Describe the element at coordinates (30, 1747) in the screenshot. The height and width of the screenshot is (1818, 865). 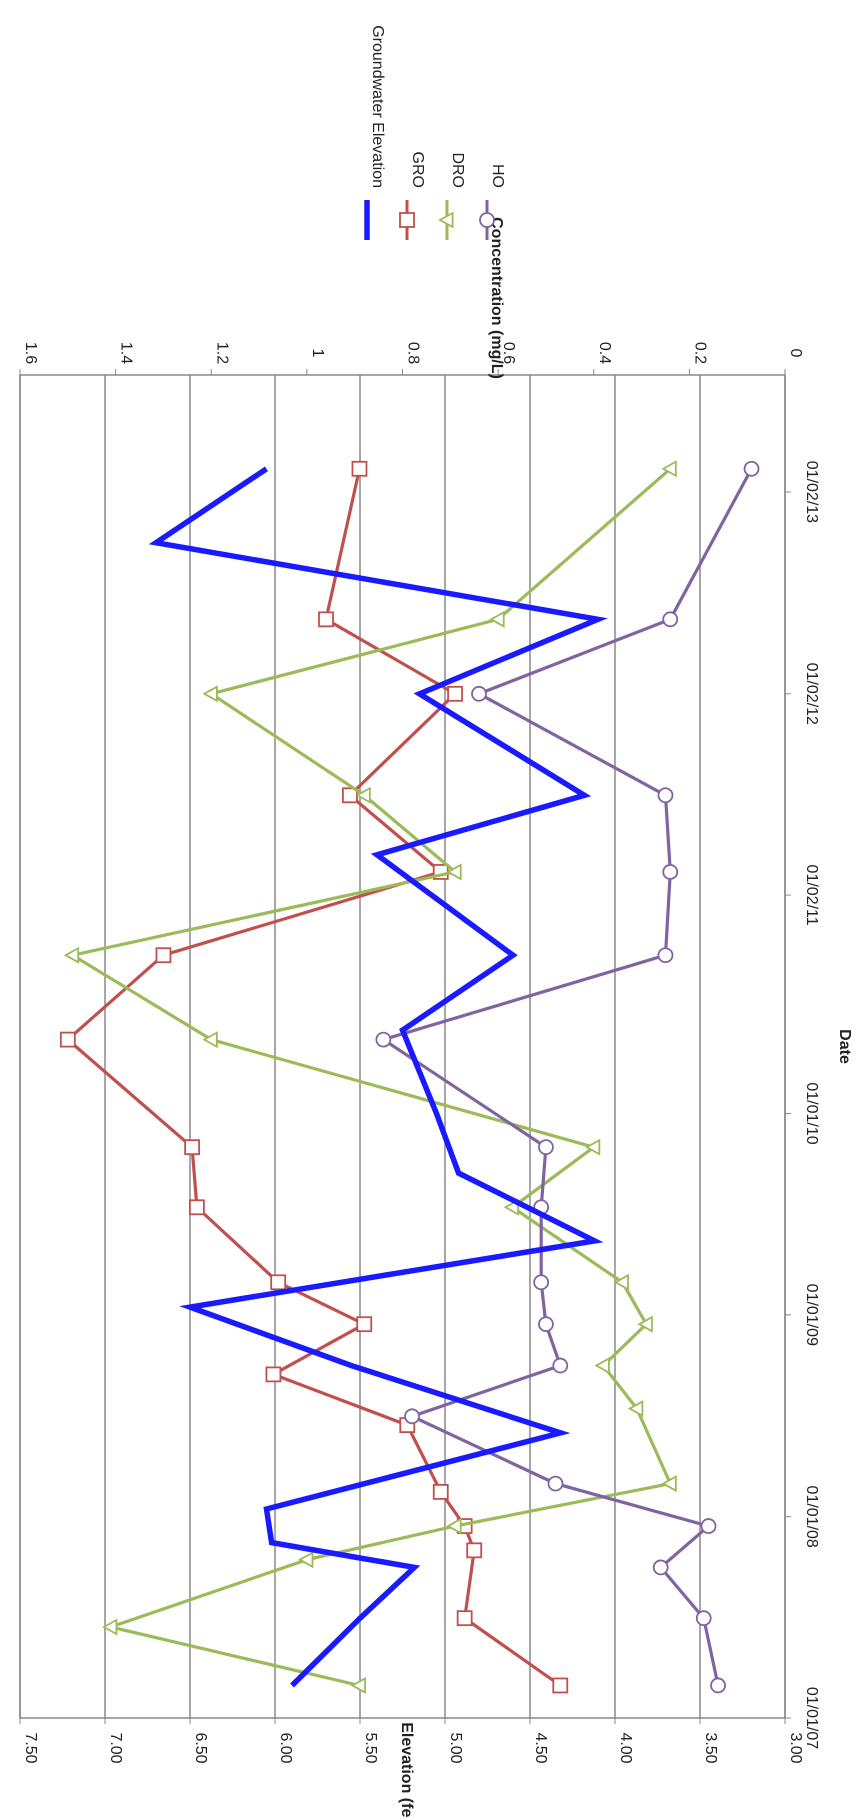
I see `left-axis-tick-label: 7.50` at that location.